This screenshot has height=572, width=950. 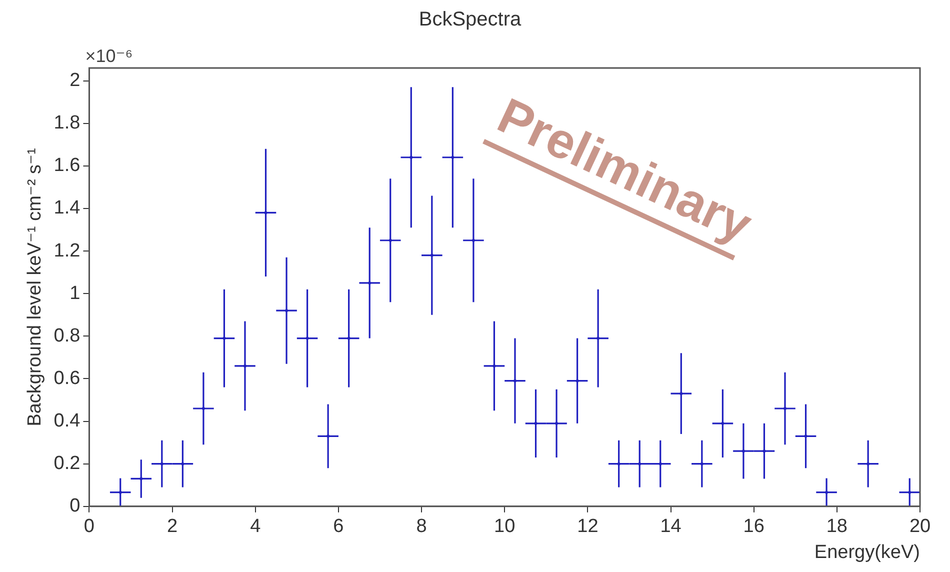 What do you see at coordinates (109, 56) in the screenshot?
I see `text: ×10⁻⁶` at bounding box center [109, 56].